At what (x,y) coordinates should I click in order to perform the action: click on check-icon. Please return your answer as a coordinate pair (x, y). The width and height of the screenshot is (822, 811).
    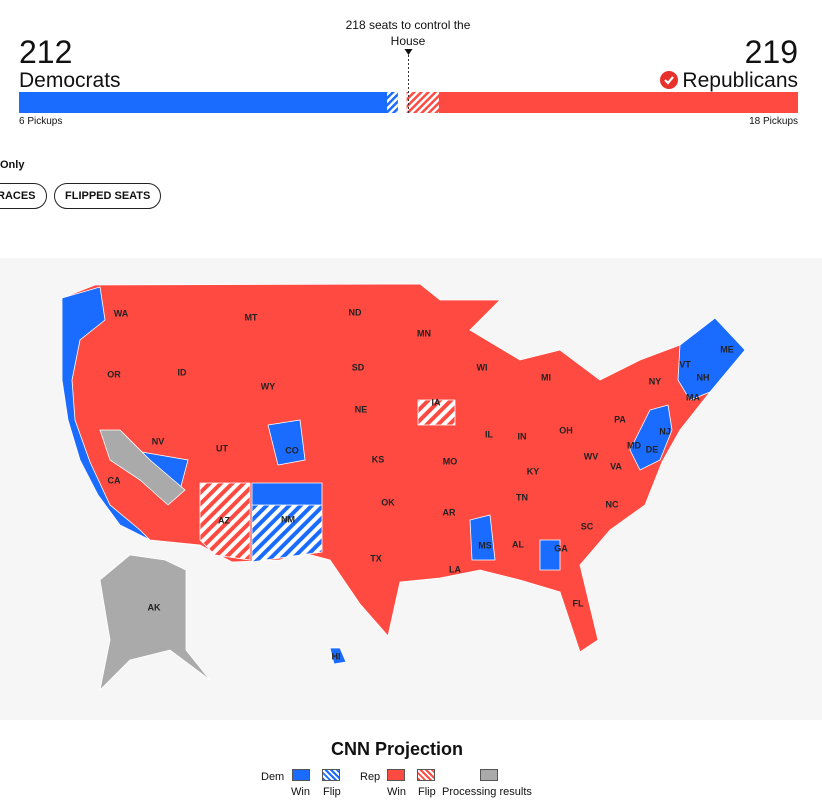
    Looking at the image, I should click on (669, 80).